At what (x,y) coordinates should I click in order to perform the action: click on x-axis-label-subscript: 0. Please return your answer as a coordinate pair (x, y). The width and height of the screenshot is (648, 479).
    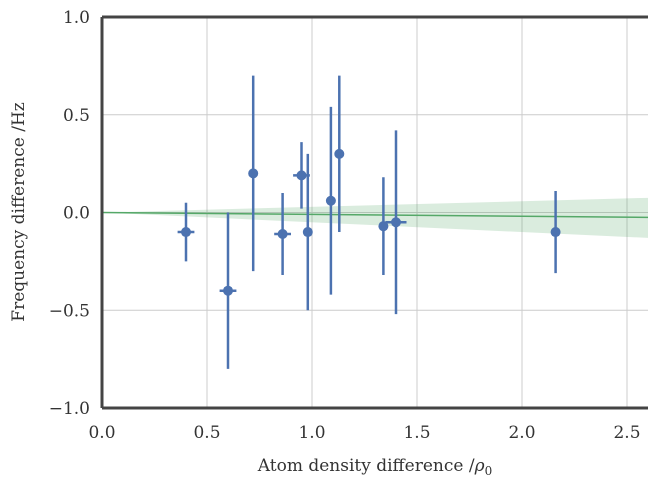
    Looking at the image, I should click on (489, 471).